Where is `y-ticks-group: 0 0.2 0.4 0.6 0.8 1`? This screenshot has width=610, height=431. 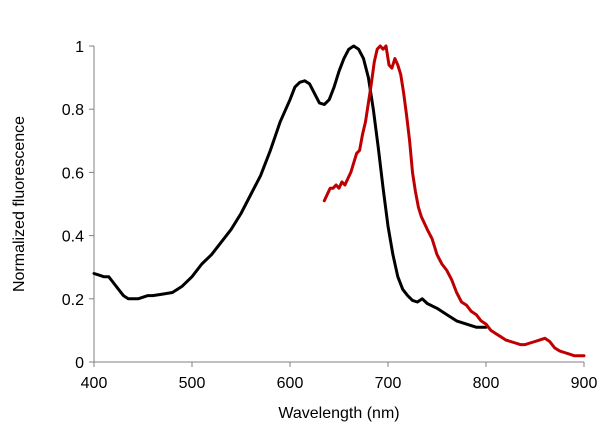 y-ticks-group: 0 0.2 0.4 0.6 0.8 1 is located at coordinates (78, 205).